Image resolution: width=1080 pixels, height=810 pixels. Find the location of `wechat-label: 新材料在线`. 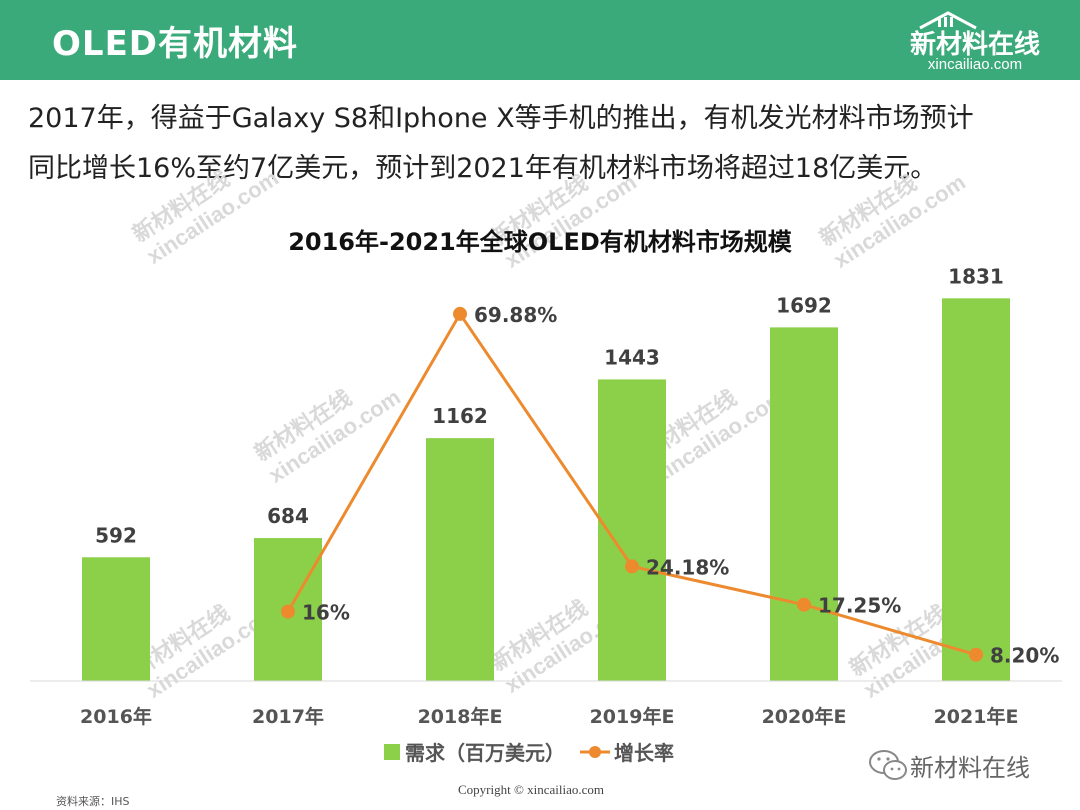

wechat-label: 新材料在线 is located at coordinates (970, 768).